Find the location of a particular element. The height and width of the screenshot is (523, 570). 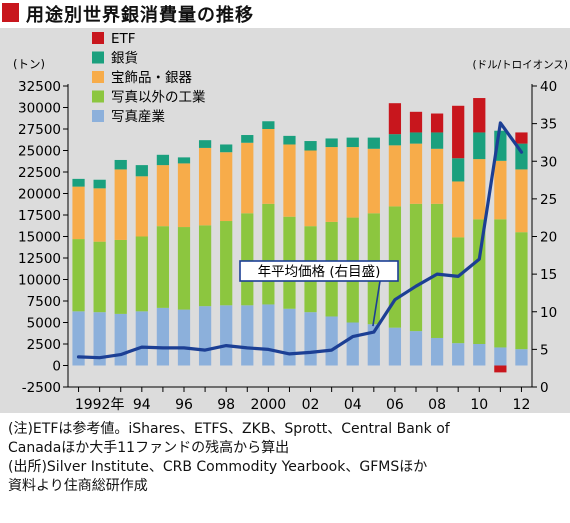

right-axis-tick-label: 5 is located at coordinates (544, 350).